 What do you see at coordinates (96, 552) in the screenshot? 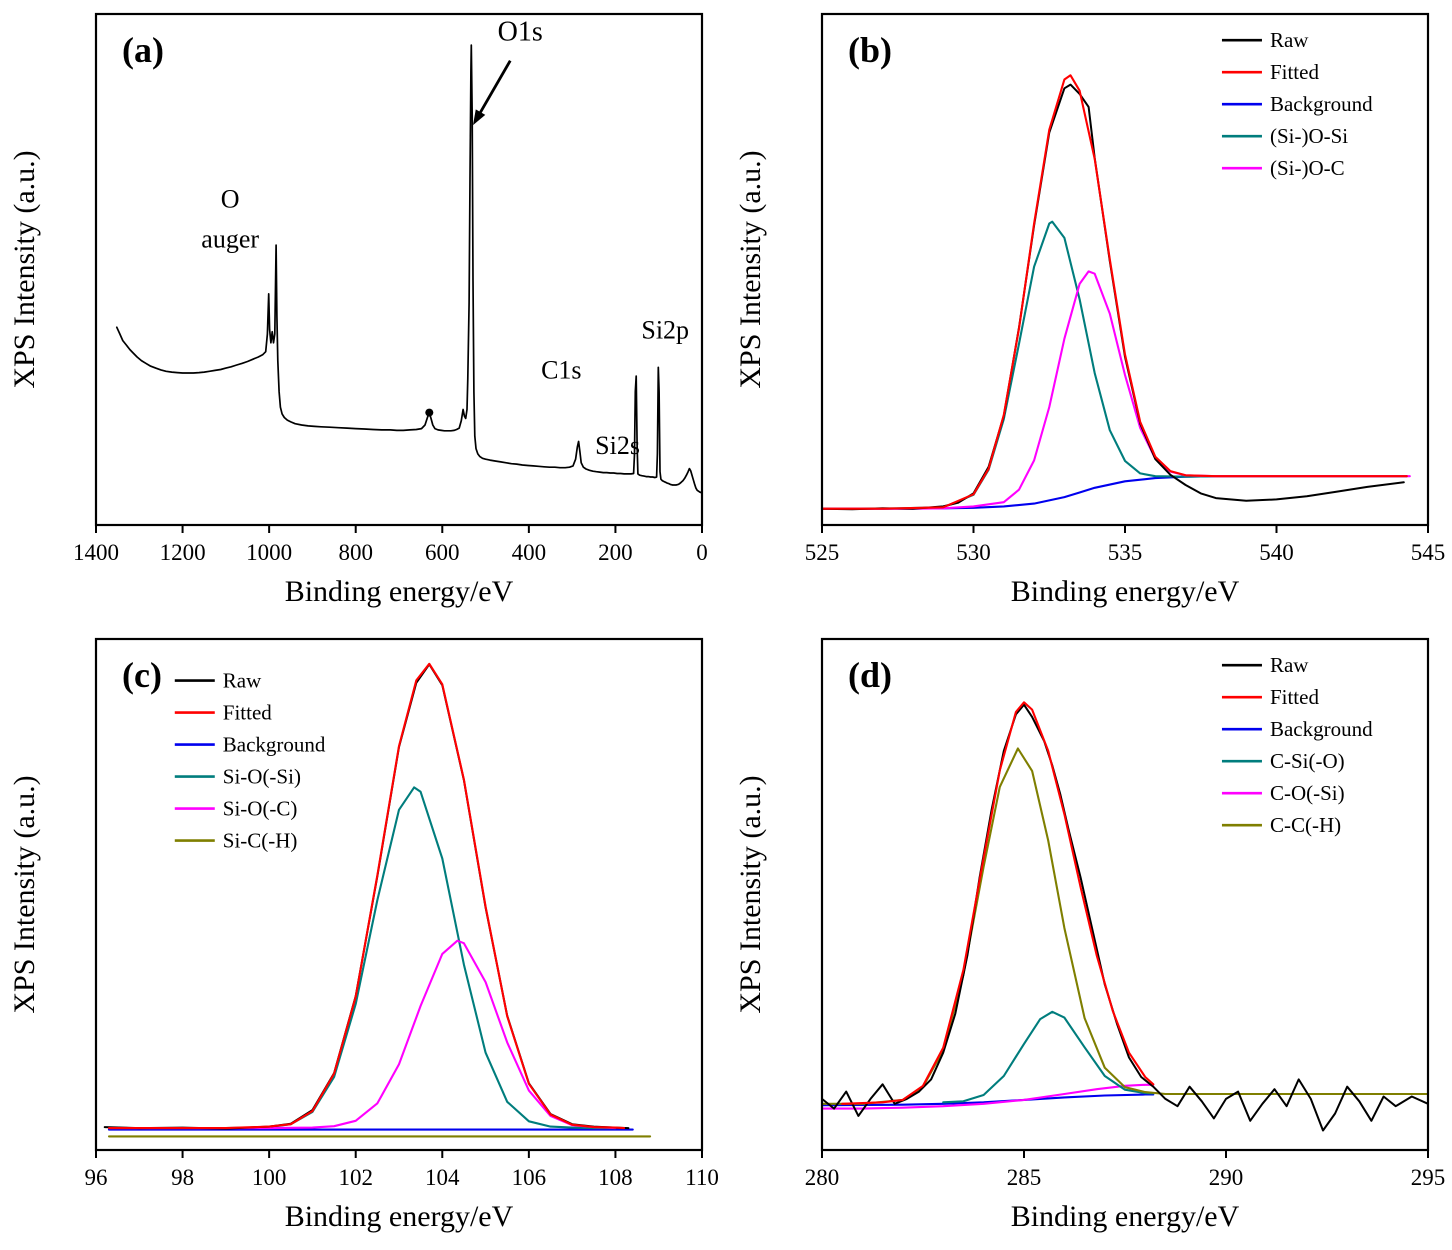
I see `x-tick-label: 1400` at bounding box center [96, 552].